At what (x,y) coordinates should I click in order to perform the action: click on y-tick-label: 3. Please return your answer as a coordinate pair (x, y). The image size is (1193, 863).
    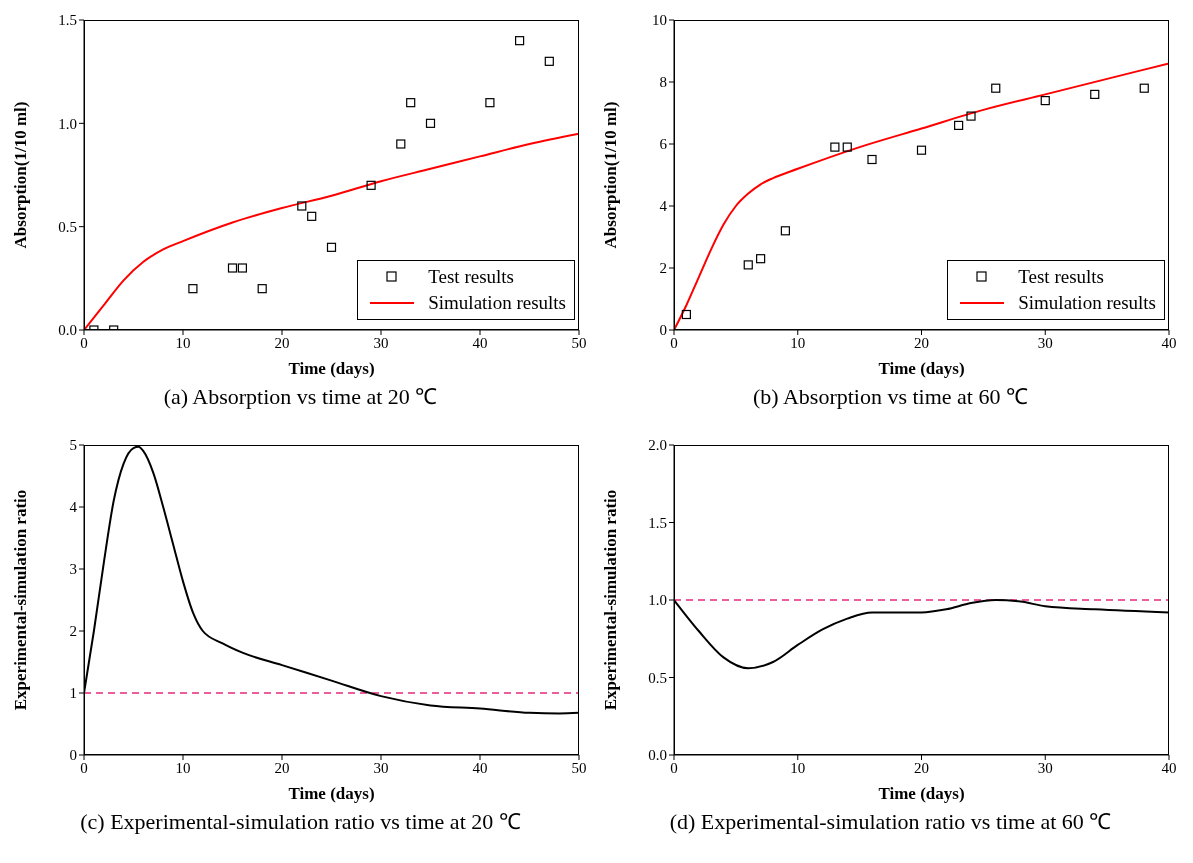
    Looking at the image, I should click on (73, 569).